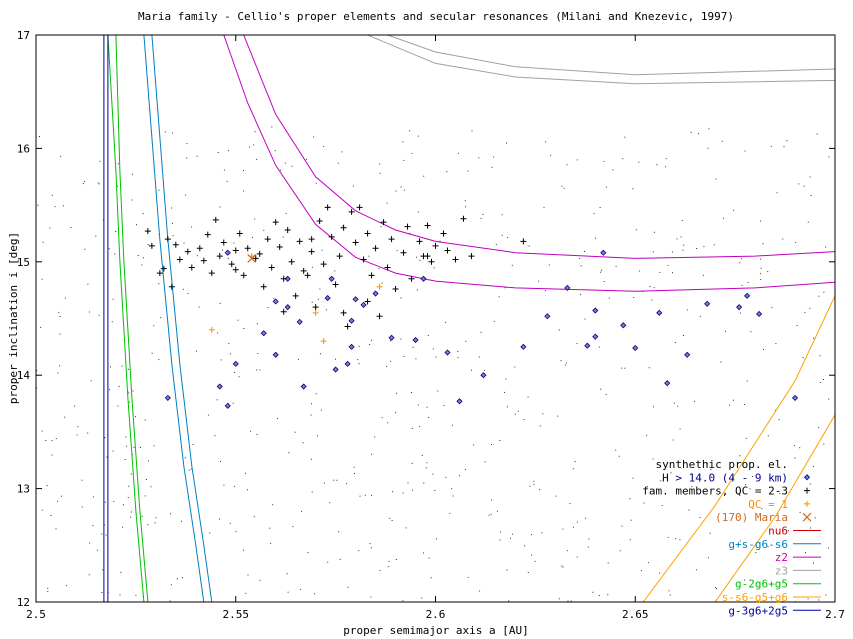 This screenshot has width=853, height=639. Describe the element at coordinates (132, 318) in the screenshot. I see `curve-g-2g6+g5` at that location.